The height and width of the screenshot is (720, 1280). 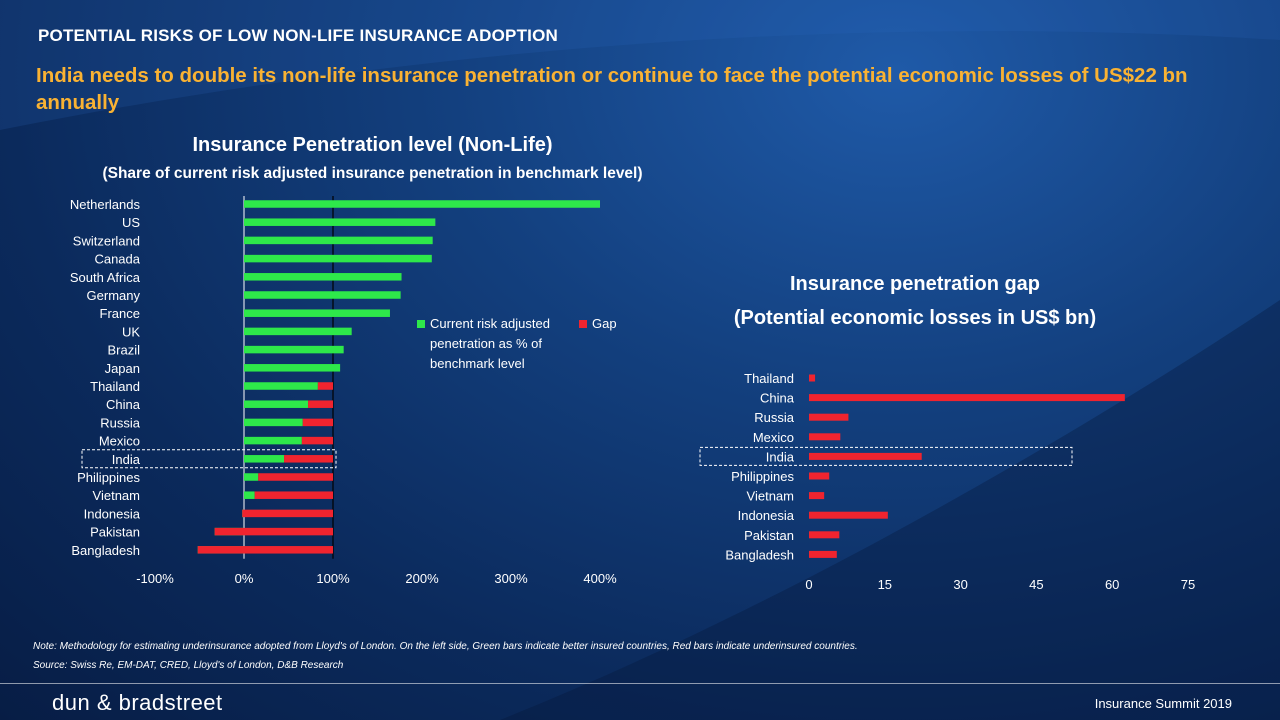 What do you see at coordinates (105, 277) in the screenshot?
I see `left-category-label-south-africa: South Africa` at bounding box center [105, 277].